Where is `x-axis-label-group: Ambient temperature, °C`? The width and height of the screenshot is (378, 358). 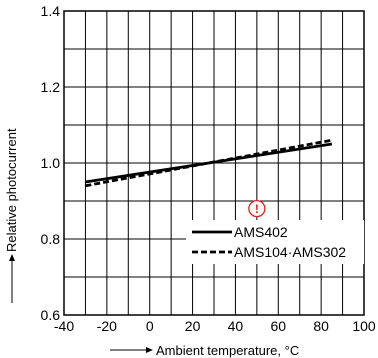 x-axis-label-group: Ambient temperature, °C is located at coordinates (204, 350).